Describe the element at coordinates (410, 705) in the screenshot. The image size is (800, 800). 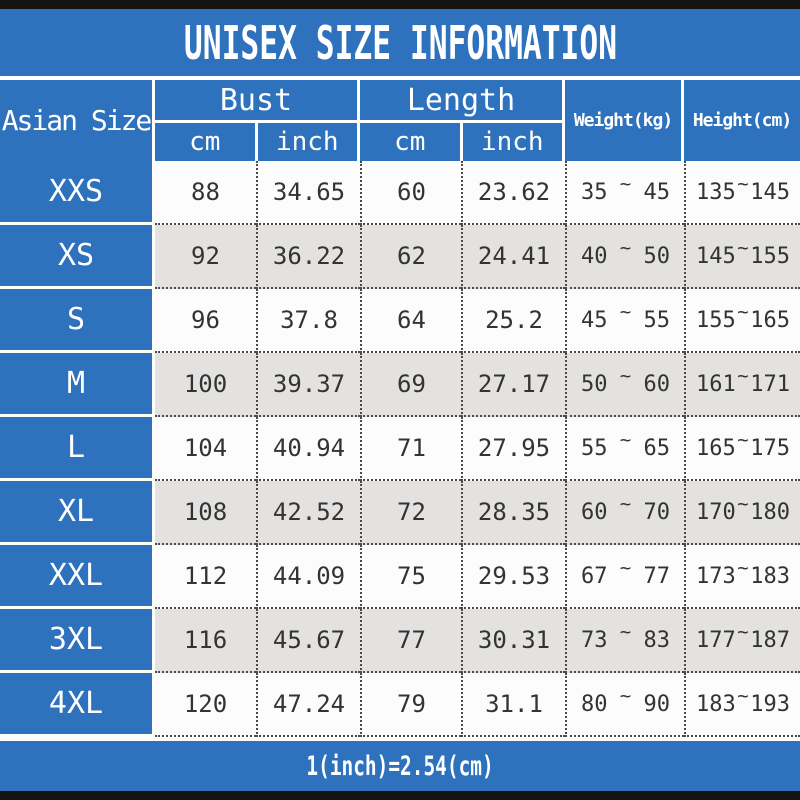
I see `length-cm-value: 79` at that location.